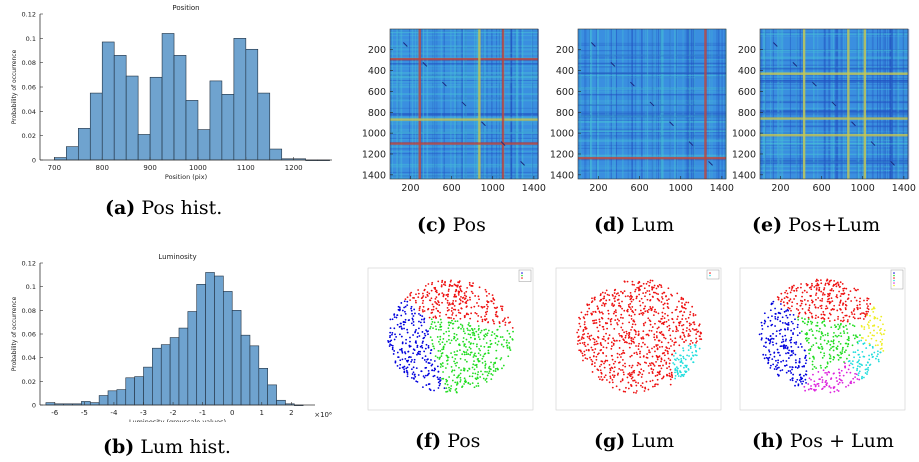  I want to click on scatter-position, so click(450, 339).